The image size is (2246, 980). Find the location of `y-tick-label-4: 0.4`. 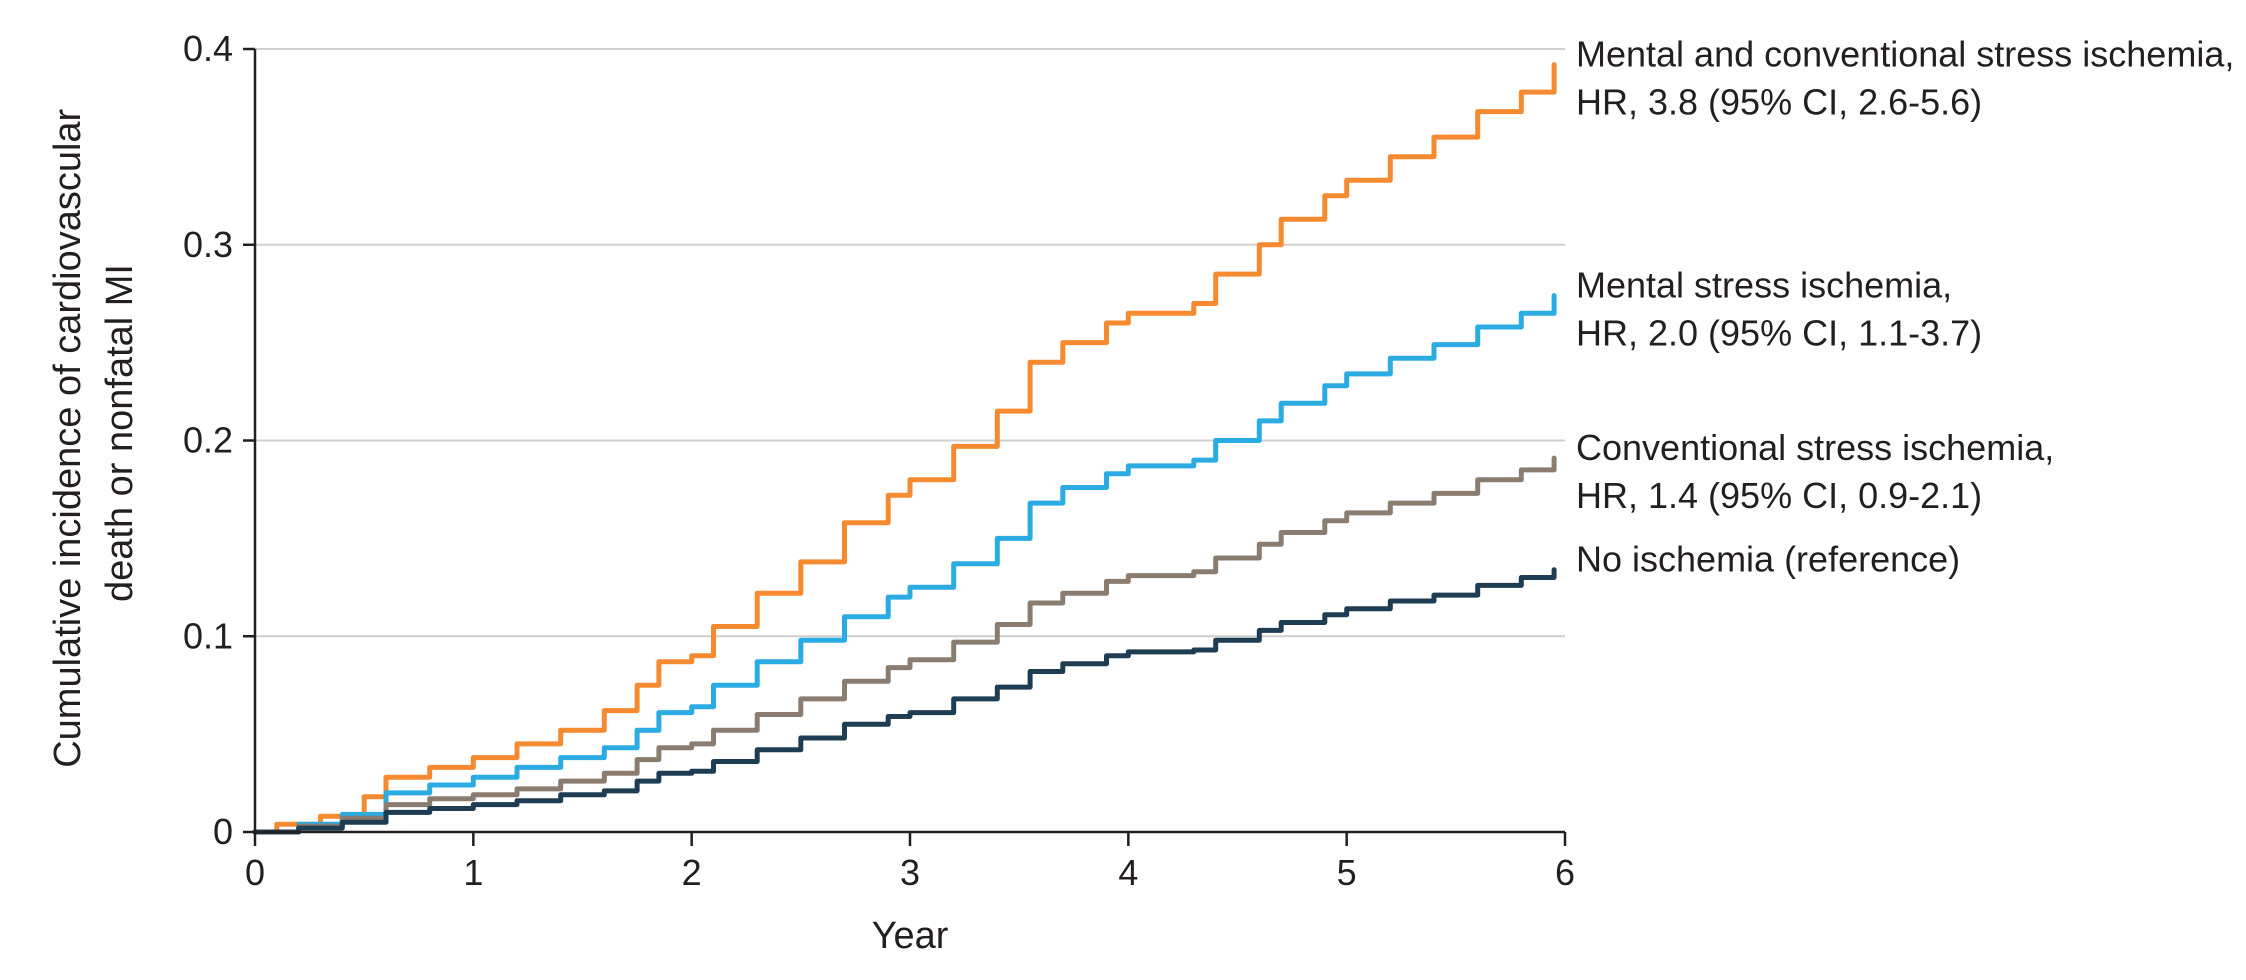

y-tick-label-4: 0.4 is located at coordinates (208, 48).